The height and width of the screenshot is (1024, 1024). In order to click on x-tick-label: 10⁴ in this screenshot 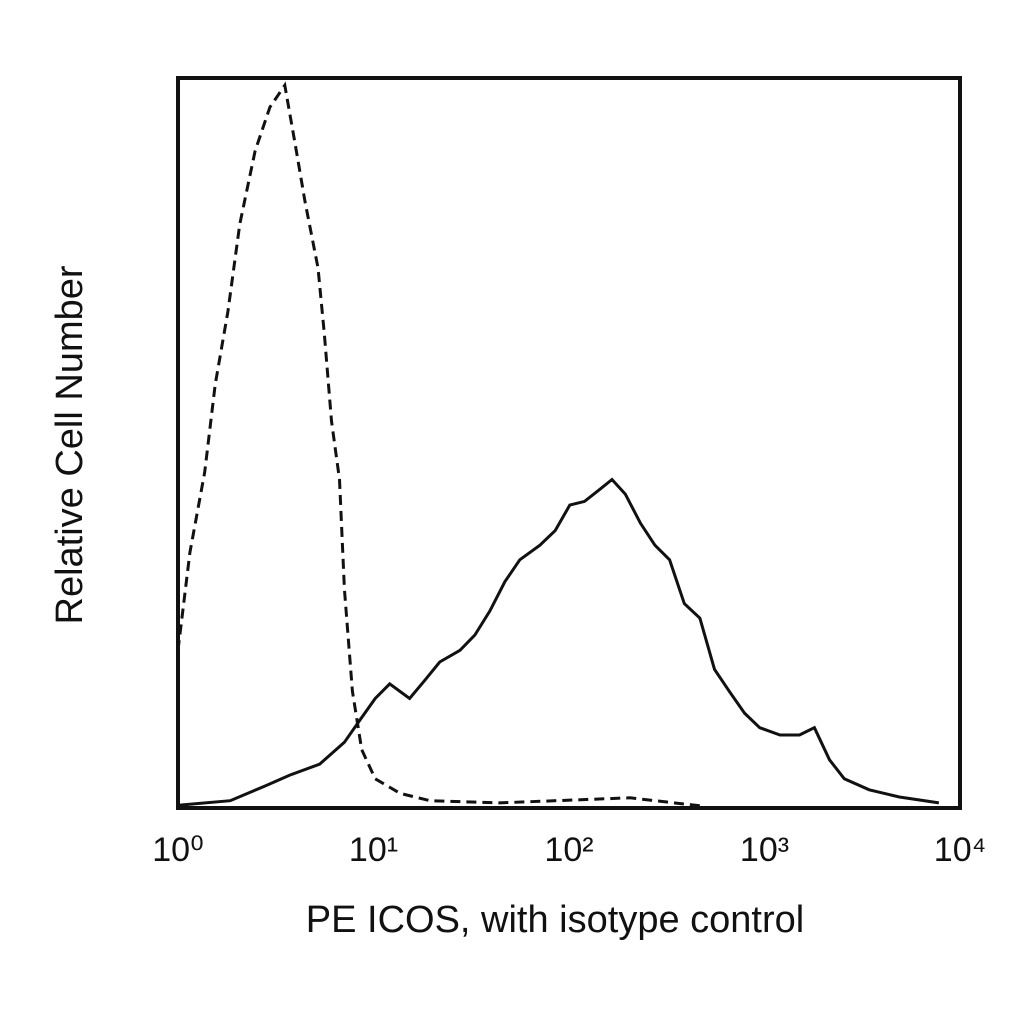, I will do `click(960, 850)`.